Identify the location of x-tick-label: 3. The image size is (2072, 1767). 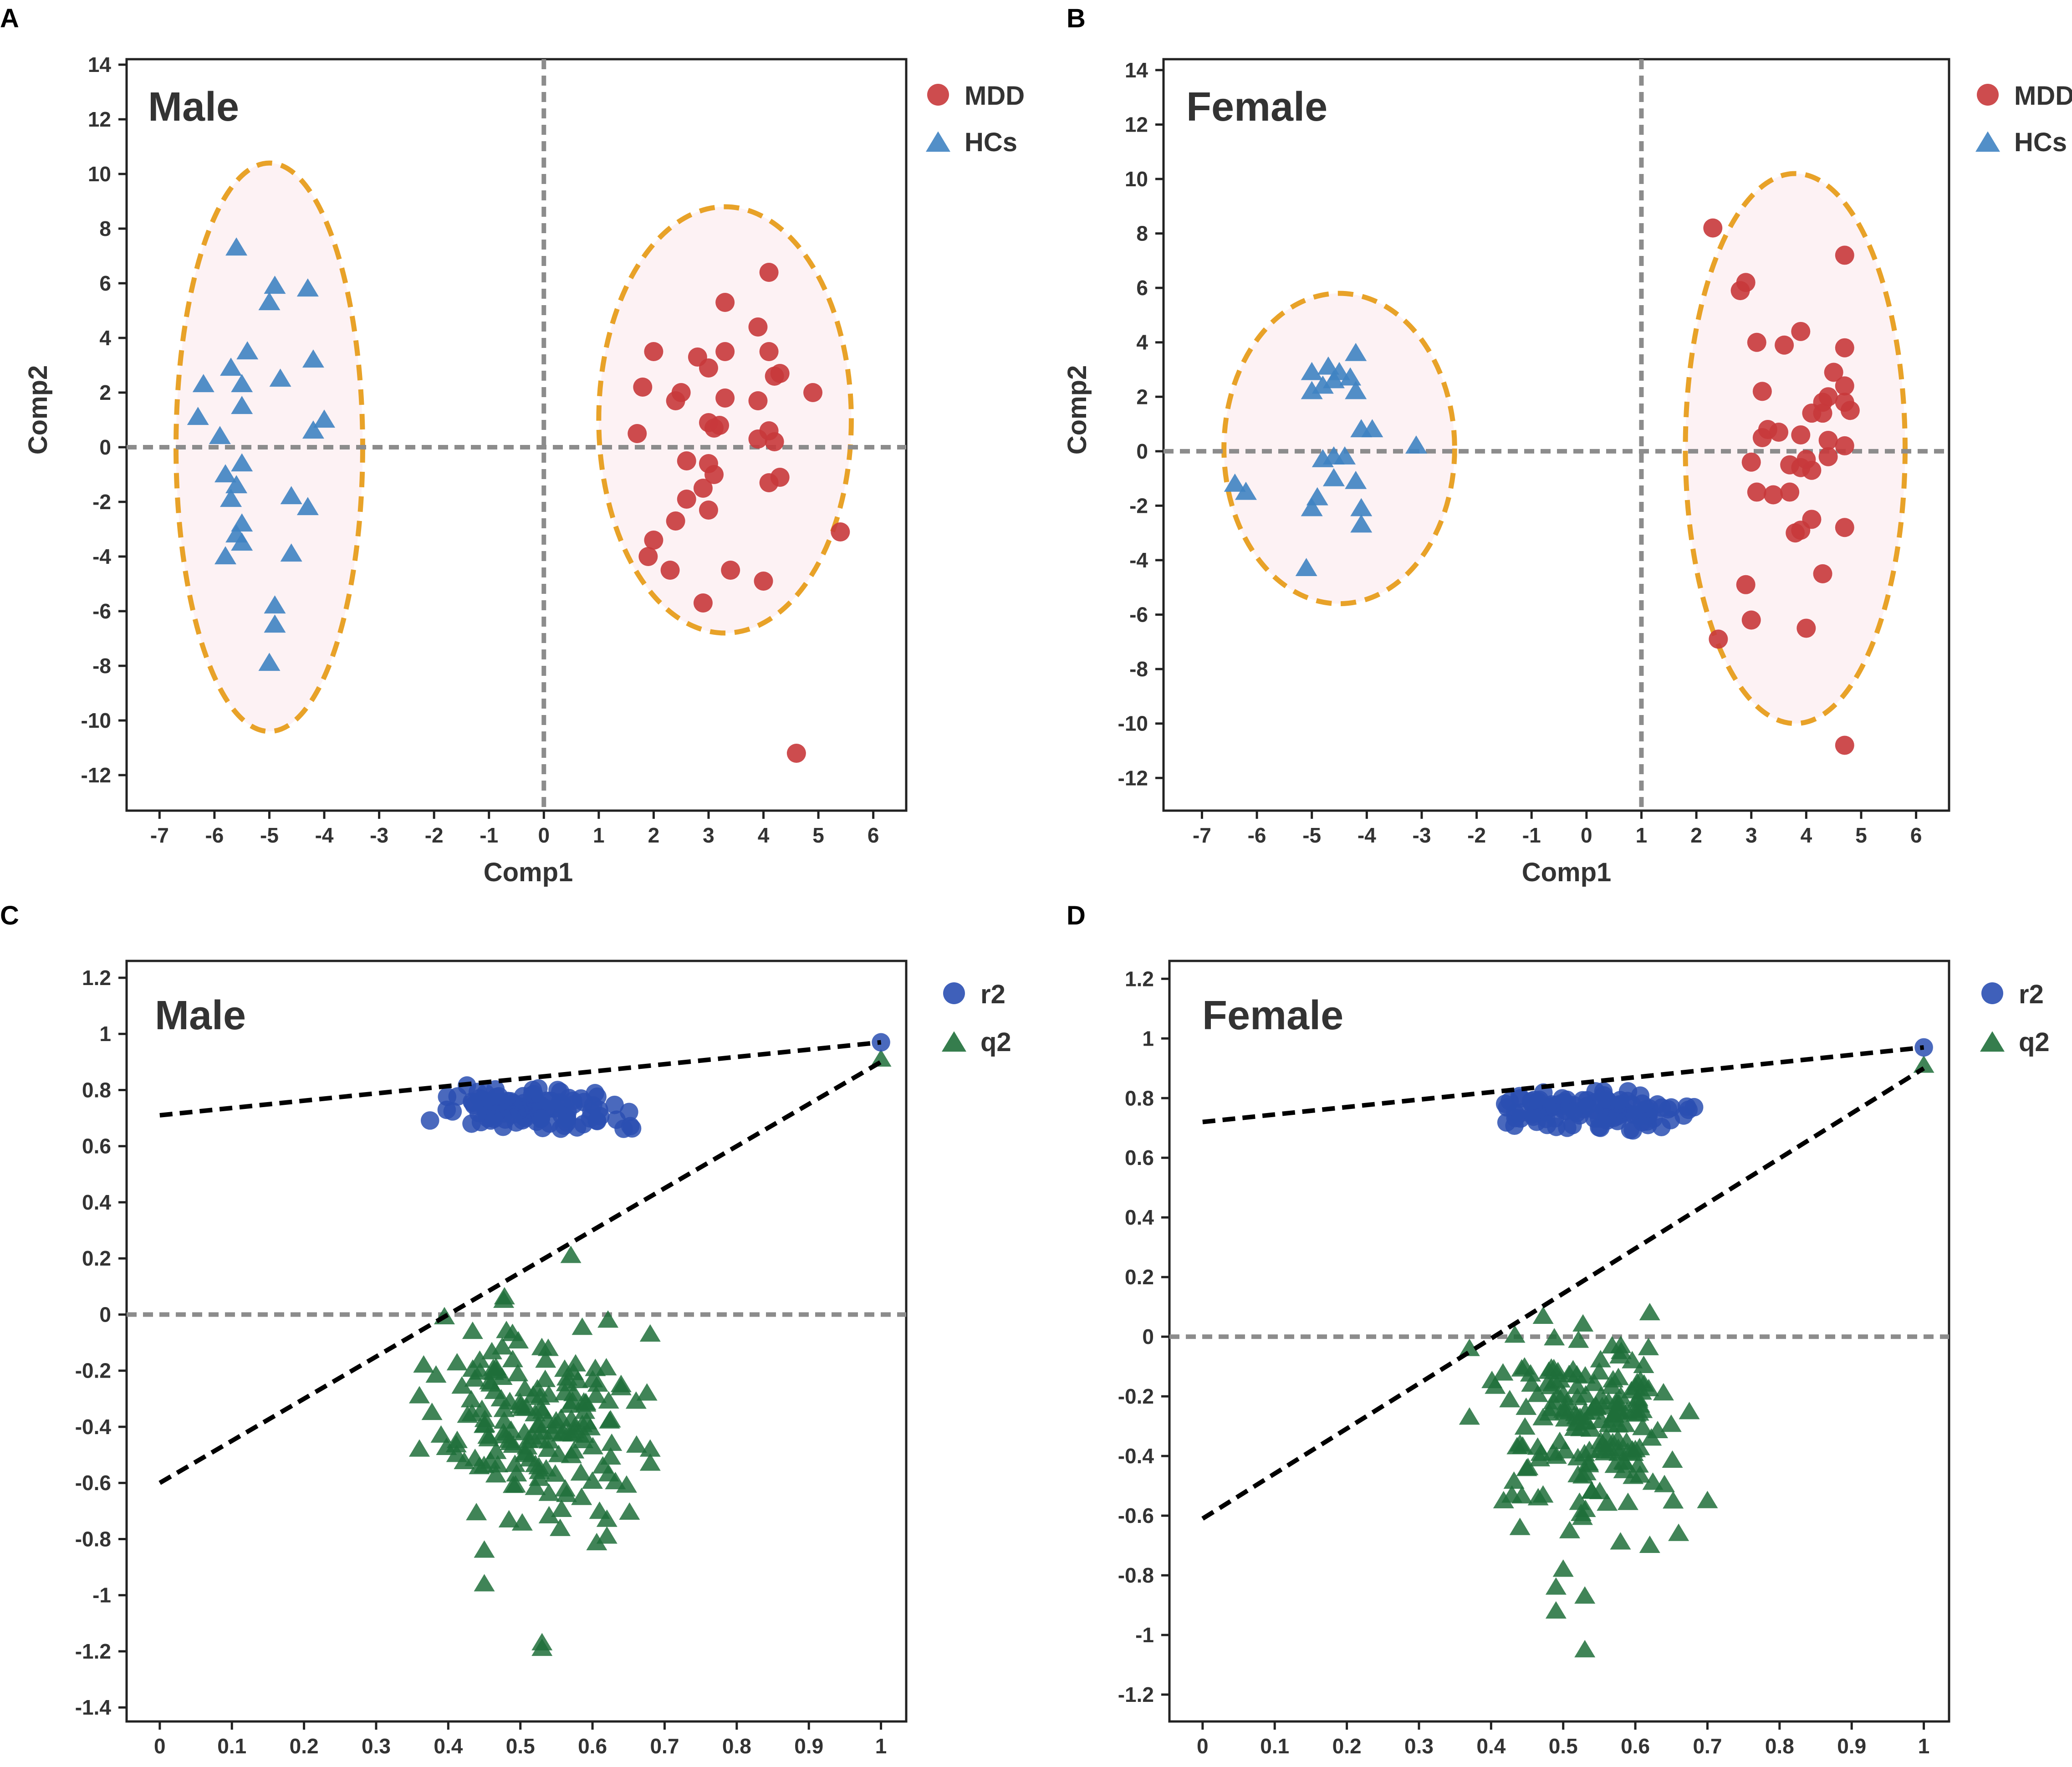
(1751, 835).